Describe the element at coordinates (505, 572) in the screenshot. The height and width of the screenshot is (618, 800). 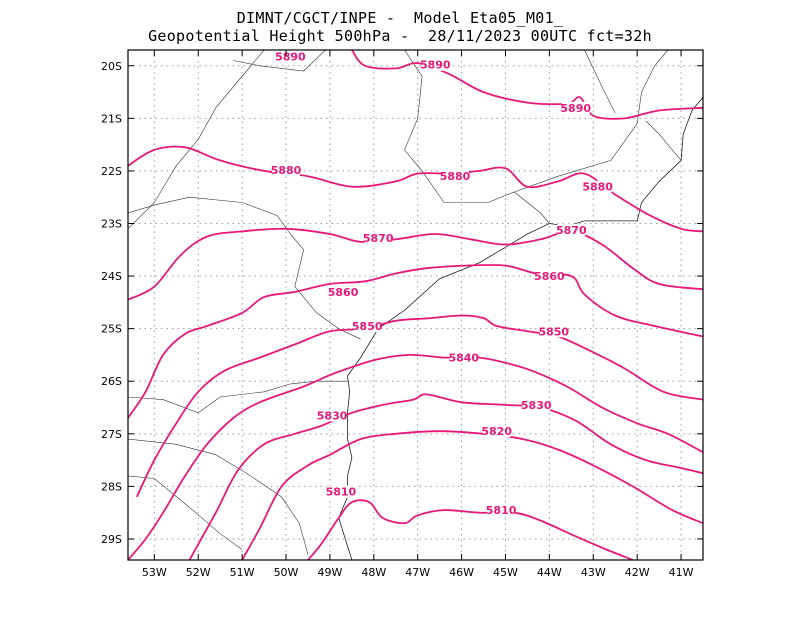
I see `x-tick-label: 45W` at that location.